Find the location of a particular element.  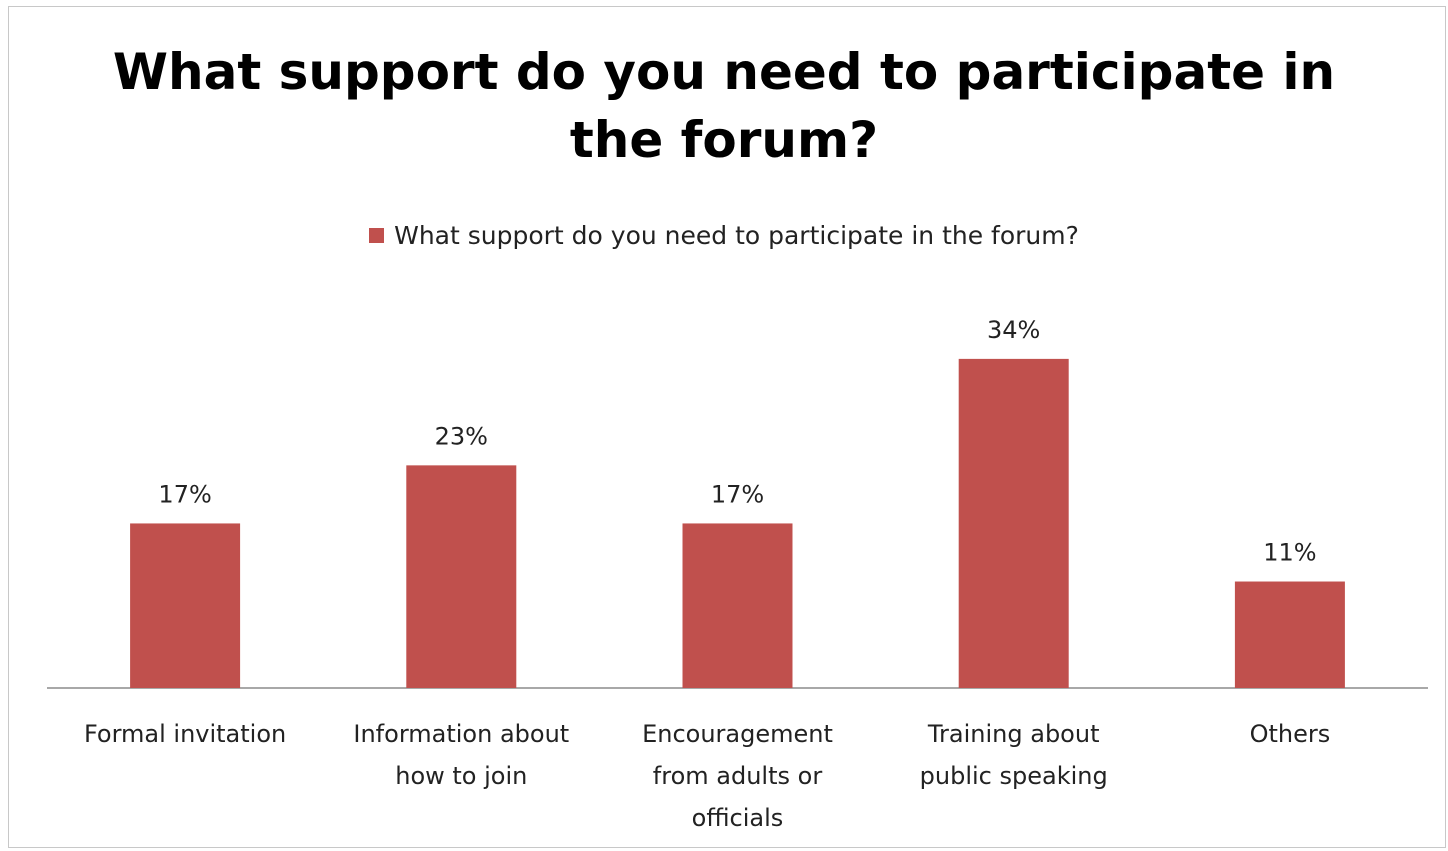

data-label-1: 23% is located at coordinates (461, 436).